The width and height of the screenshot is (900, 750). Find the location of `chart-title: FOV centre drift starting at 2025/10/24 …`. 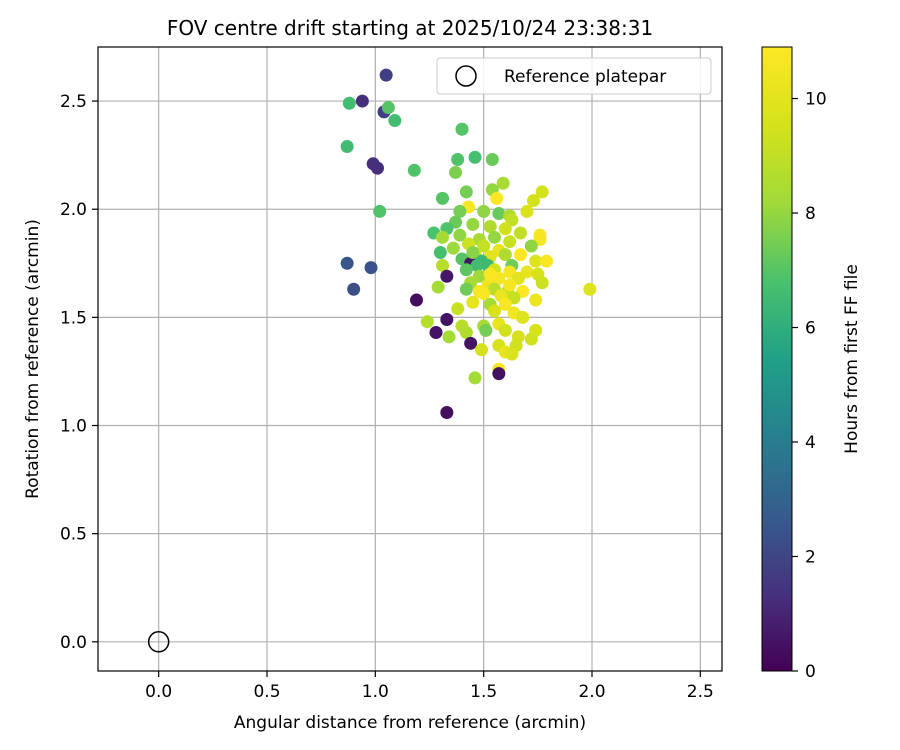

chart-title: FOV centre drift starting at 2025/10/24 … is located at coordinates (410, 28).